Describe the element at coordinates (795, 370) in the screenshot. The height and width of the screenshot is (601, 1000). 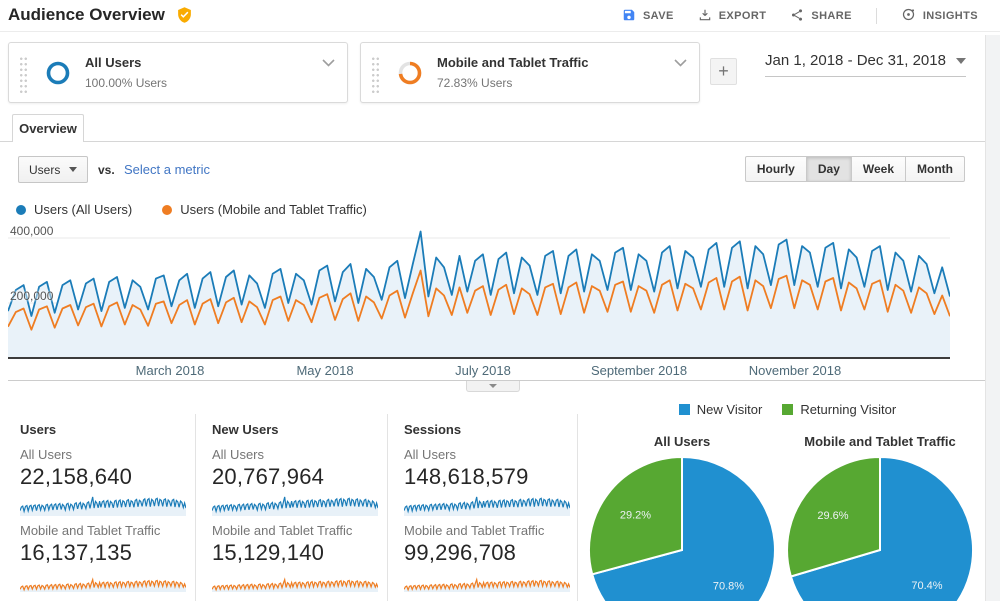
I see `x-axis-label: November 2018` at that location.